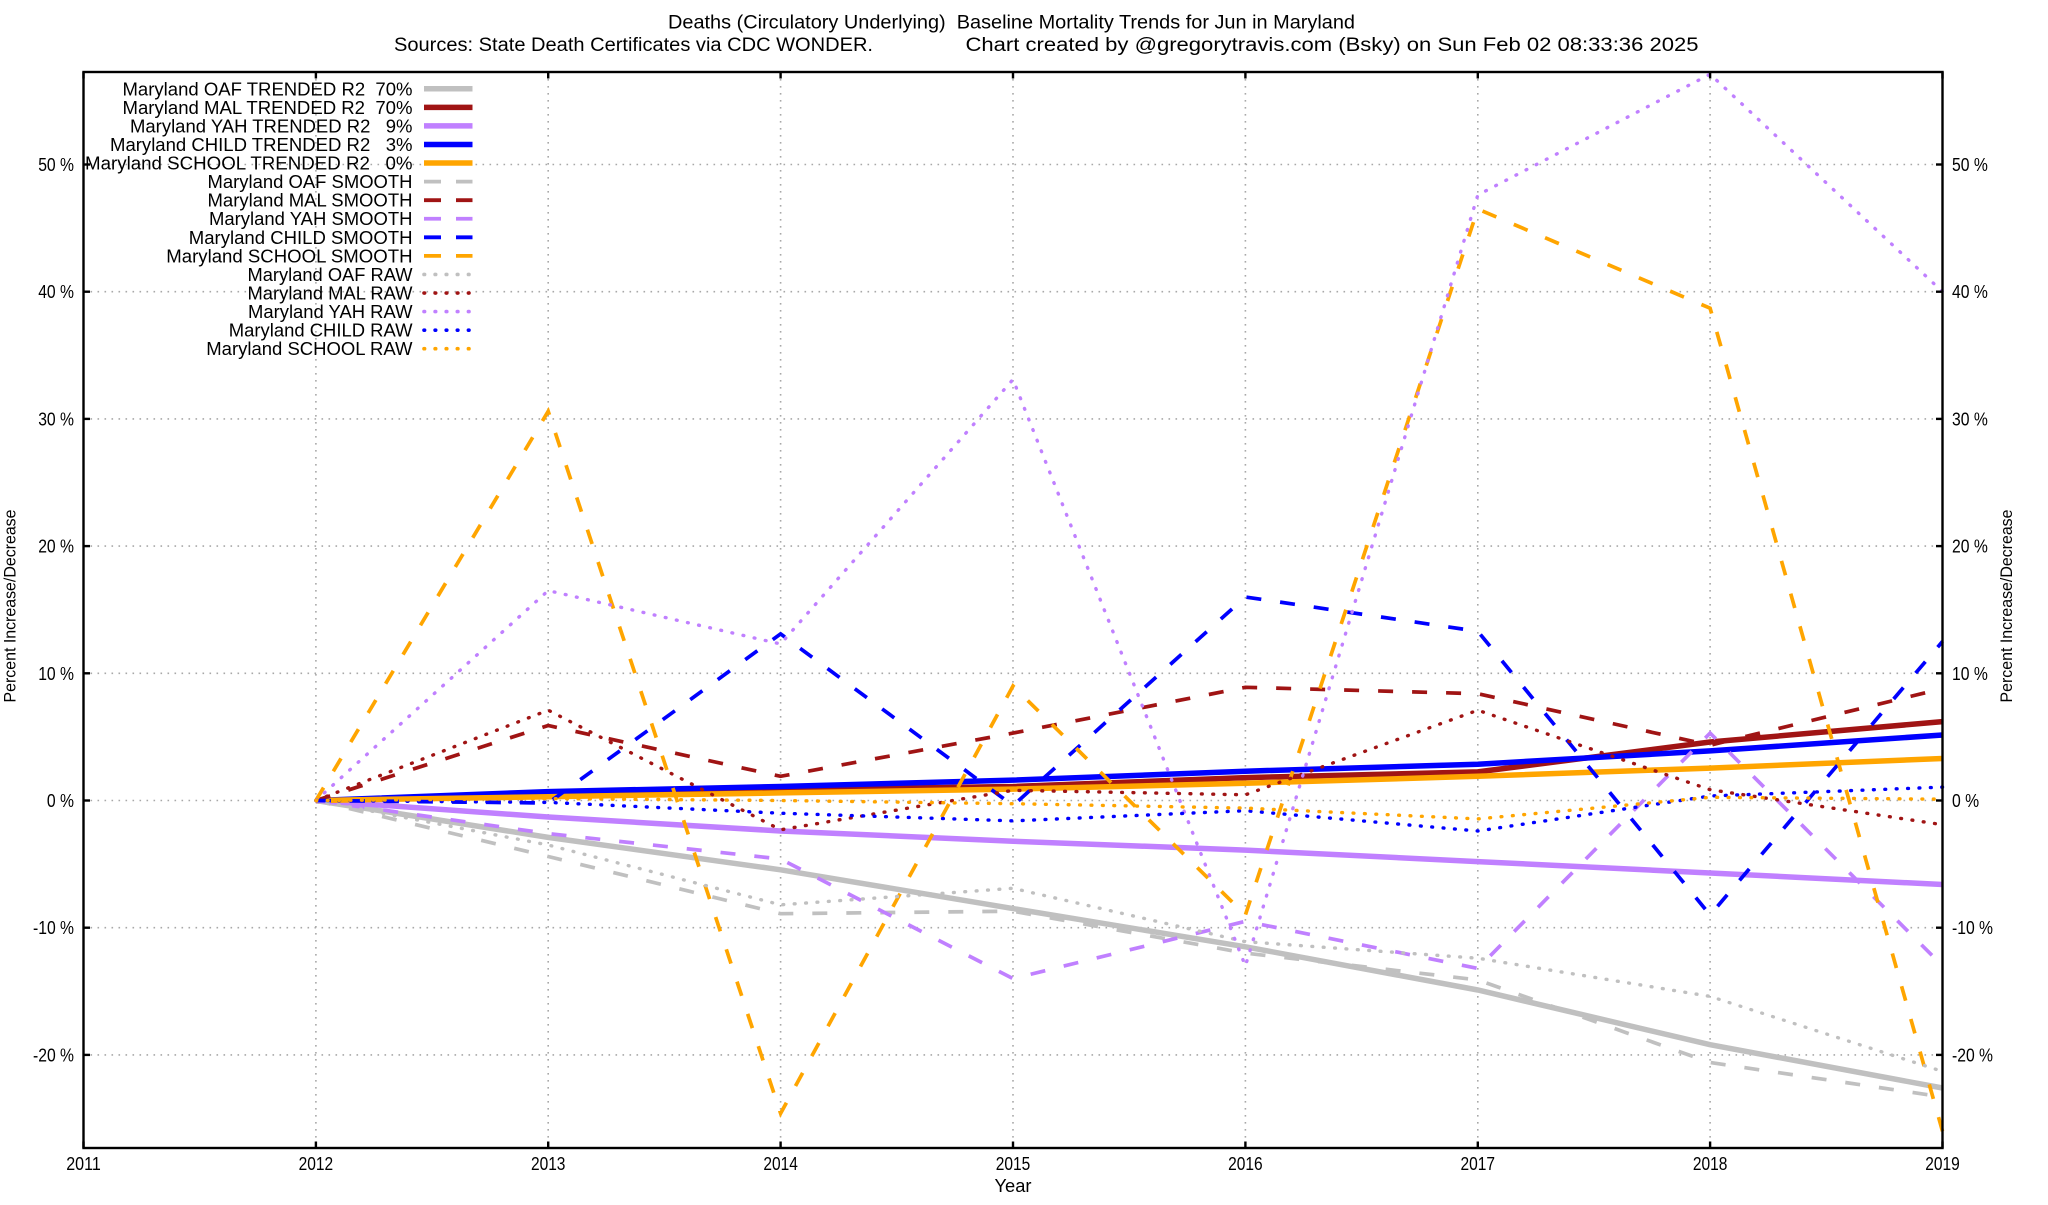 This screenshot has width=2048, height=1205. I want to click on svg-text: 2019, so click(1942, 1164).